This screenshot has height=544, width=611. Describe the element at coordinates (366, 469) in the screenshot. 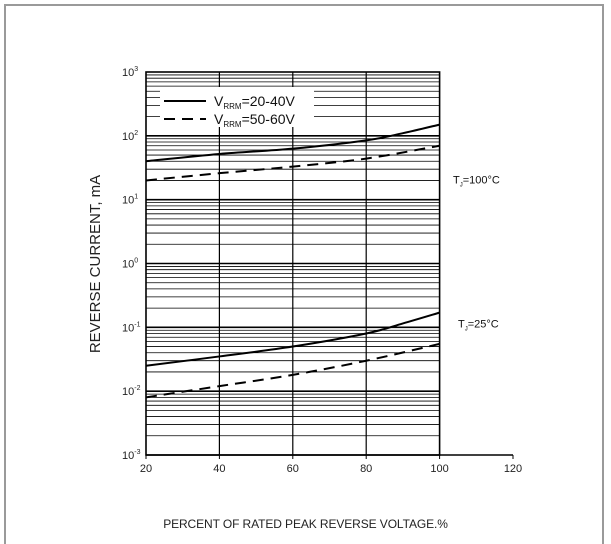

I see `x-tick-label: 80` at that location.